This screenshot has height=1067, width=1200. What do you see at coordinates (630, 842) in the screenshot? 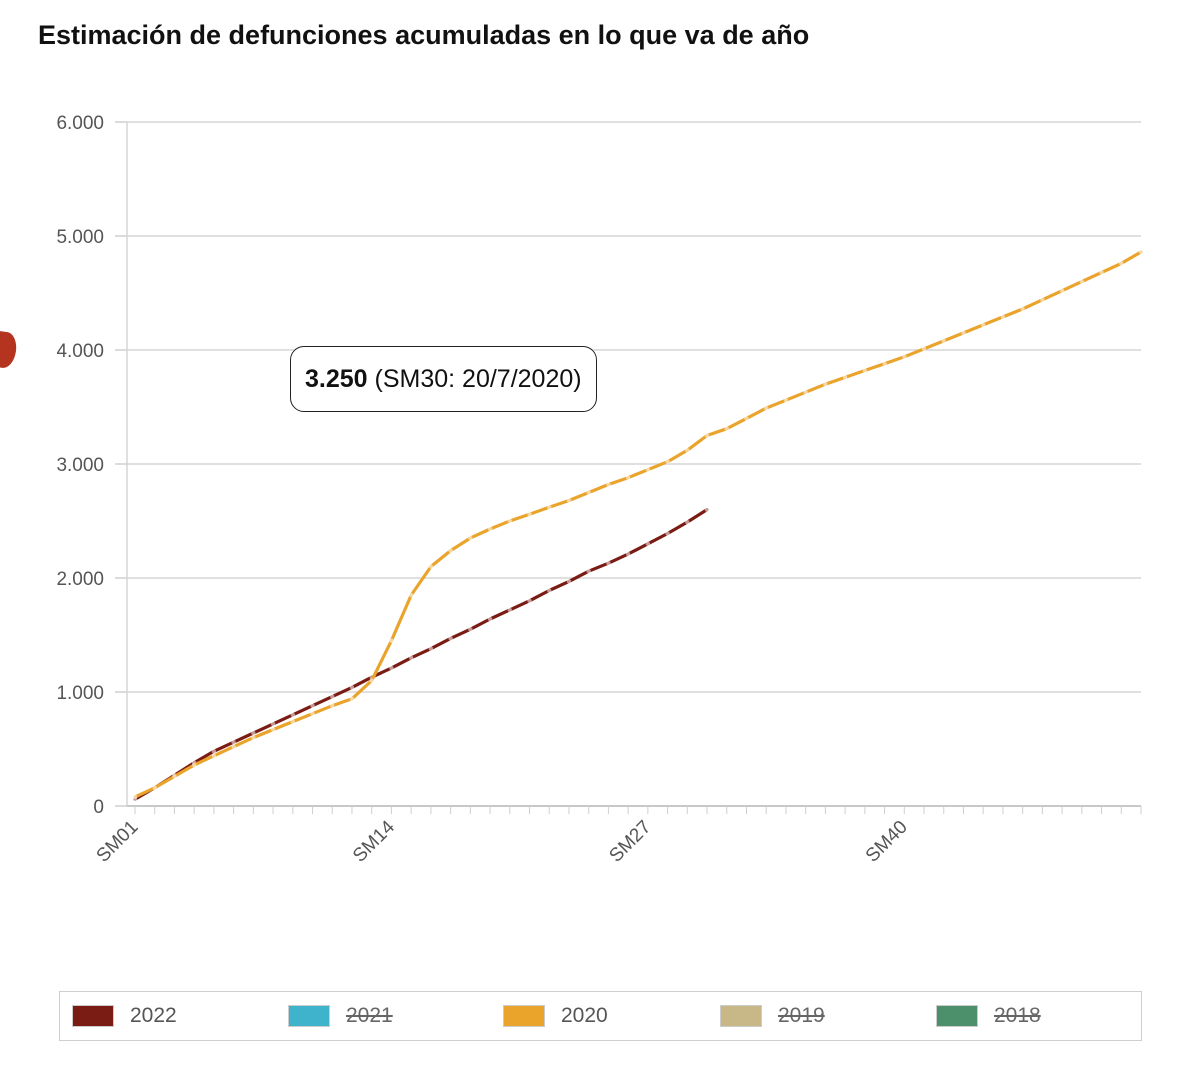
I see `x-tick-label: SM27` at bounding box center [630, 842].